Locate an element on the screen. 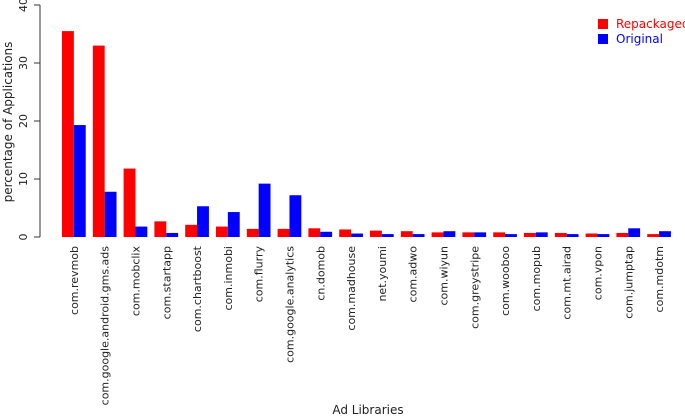  x-tick-label: com.mdotm is located at coordinates (659, 279).